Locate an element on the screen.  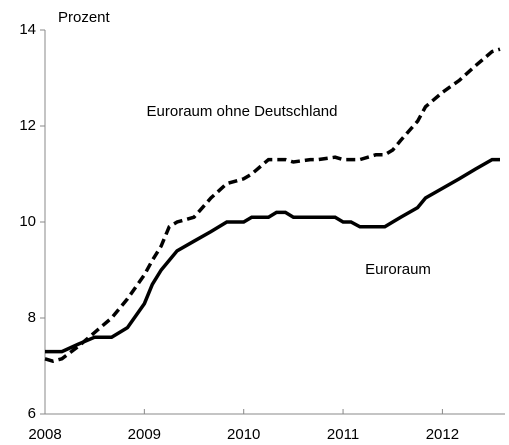
x-tick-label: 2009 is located at coordinates (144, 434).